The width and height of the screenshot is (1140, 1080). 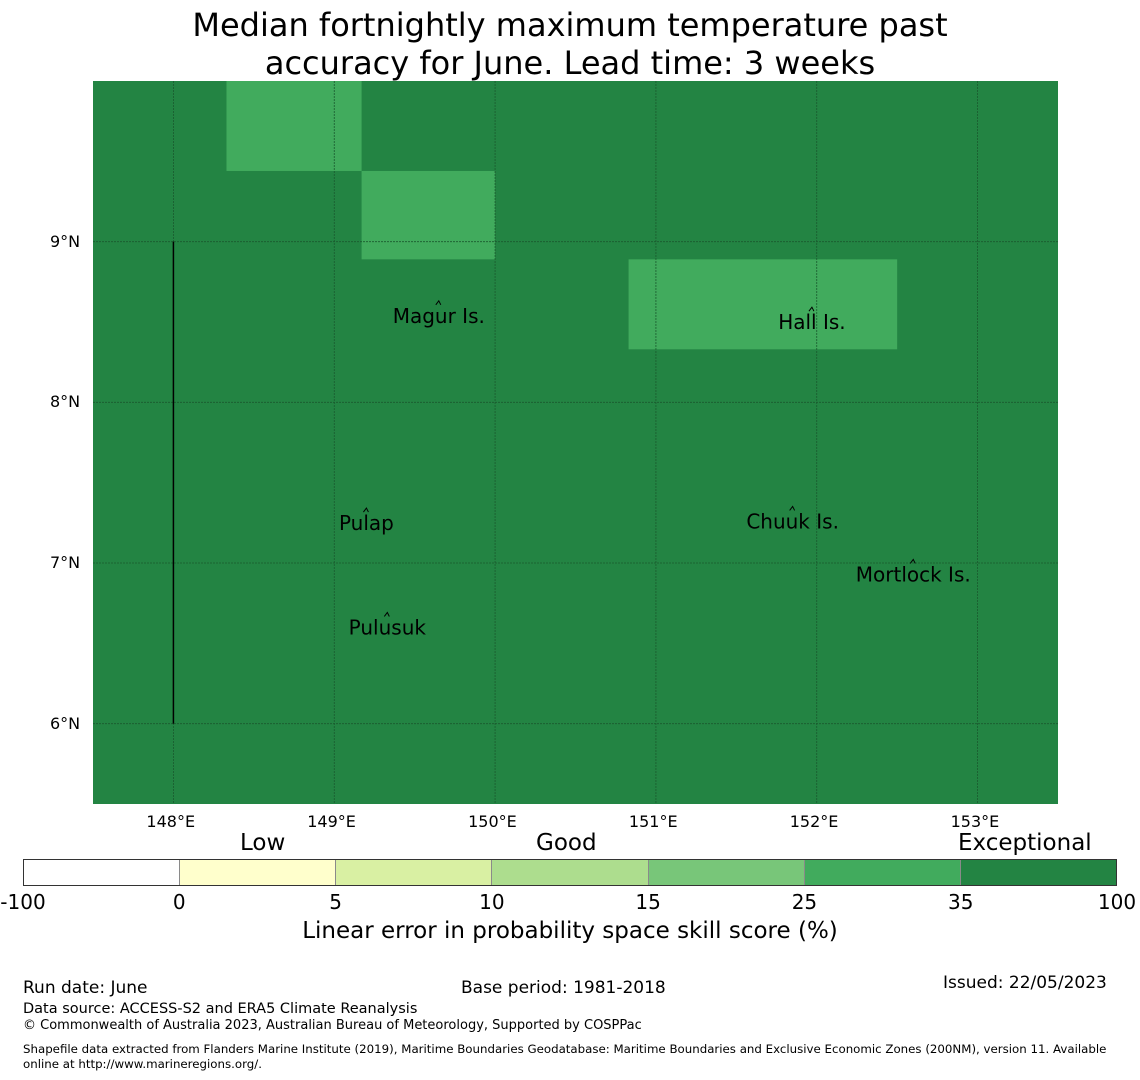 What do you see at coordinates (960, 902) in the screenshot?
I see `colorbar-tick-label: 35` at bounding box center [960, 902].